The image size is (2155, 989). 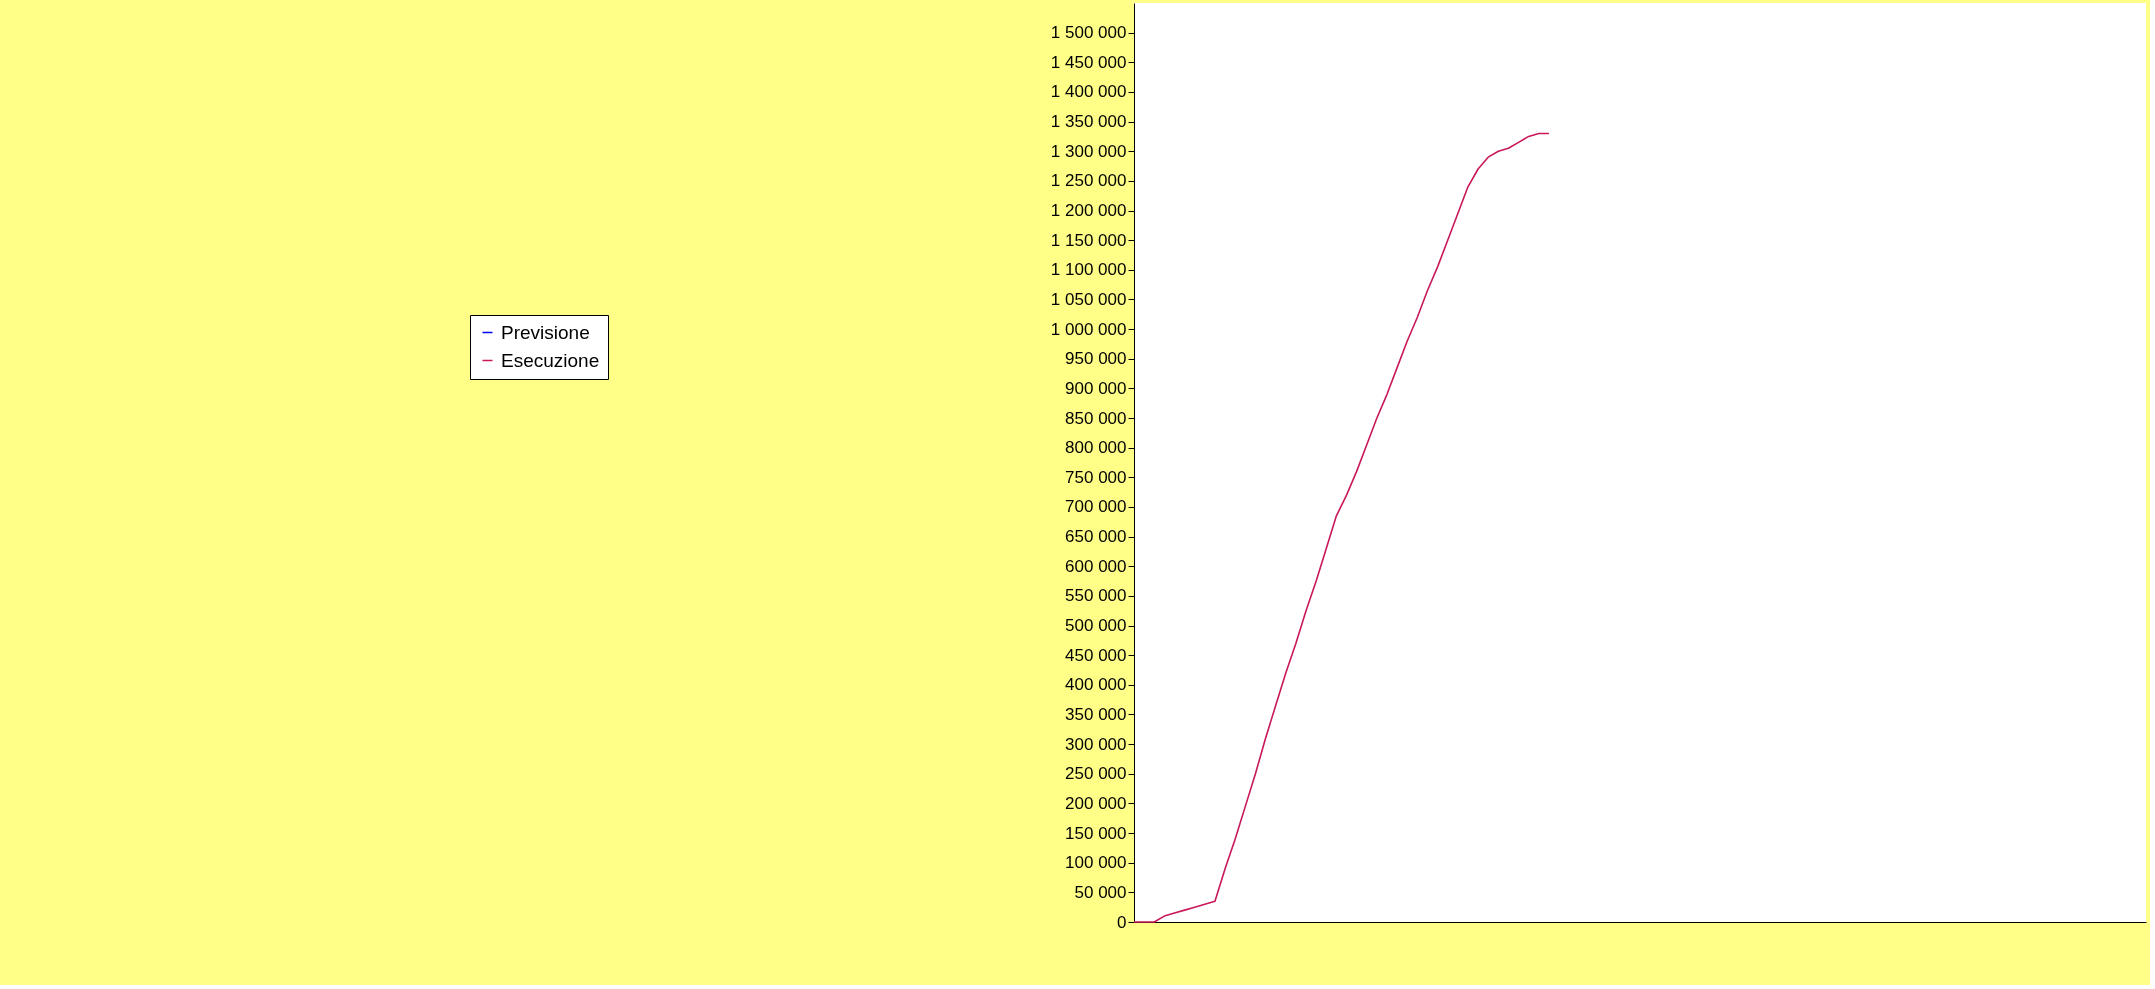 I want to click on y-tick-label: 1 050 000, so click(x=1088, y=299).